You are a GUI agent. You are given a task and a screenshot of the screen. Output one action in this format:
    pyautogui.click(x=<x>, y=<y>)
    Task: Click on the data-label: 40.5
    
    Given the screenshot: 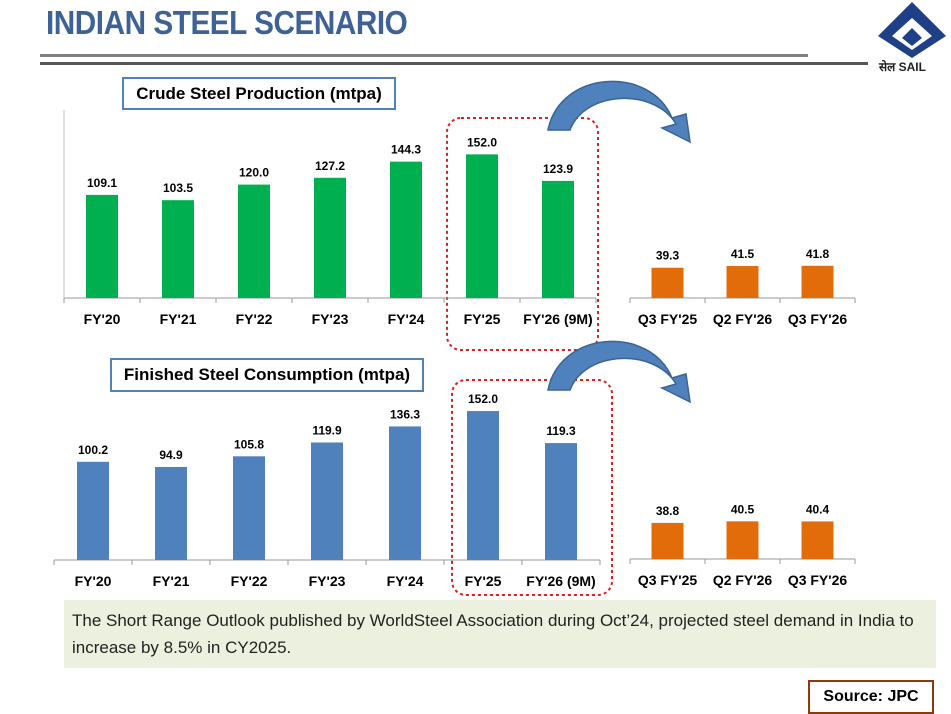 What is the action you would take?
    pyautogui.click(x=743, y=509)
    